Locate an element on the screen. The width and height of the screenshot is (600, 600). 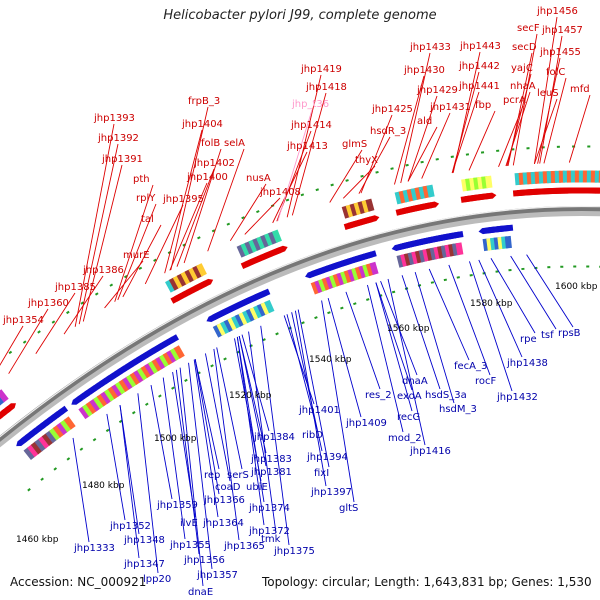
gene-label-reverse: jhp1432 is located at coordinates (517, 397).